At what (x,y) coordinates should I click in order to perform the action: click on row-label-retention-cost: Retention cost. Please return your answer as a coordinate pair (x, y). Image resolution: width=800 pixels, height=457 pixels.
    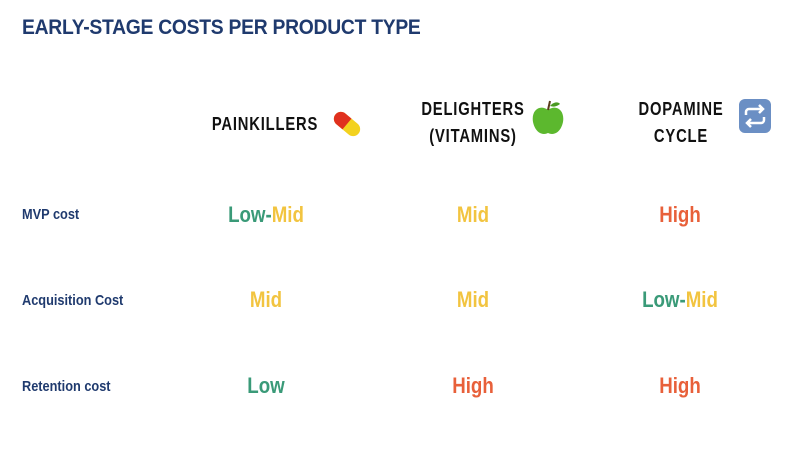
    Looking at the image, I should click on (66, 386).